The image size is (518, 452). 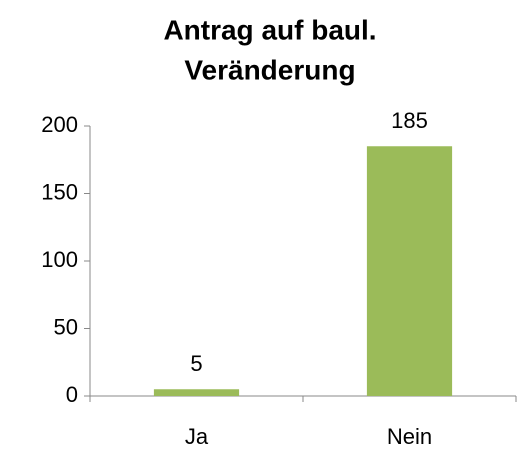 I want to click on x-tick-label: Ja, so click(x=197, y=436).